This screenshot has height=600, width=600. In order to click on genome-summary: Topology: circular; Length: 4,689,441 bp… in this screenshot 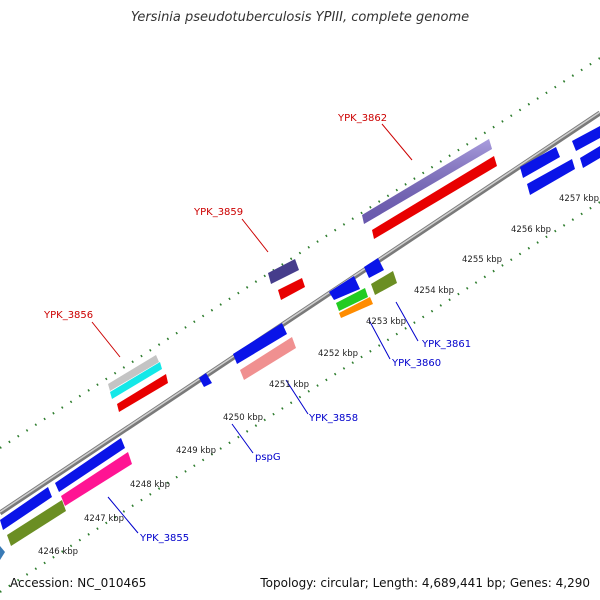, I will do `click(425, 583)`.